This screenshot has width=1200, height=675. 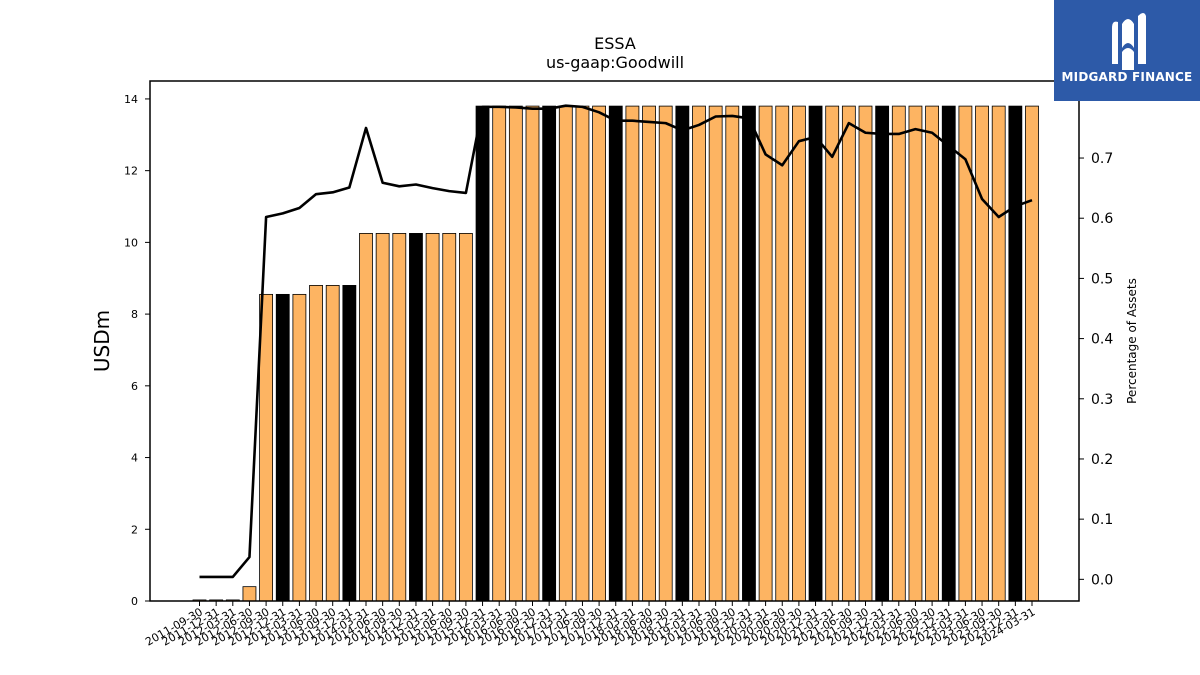 I want to click on y-tick-label: 10, so click(x=131, y=242).